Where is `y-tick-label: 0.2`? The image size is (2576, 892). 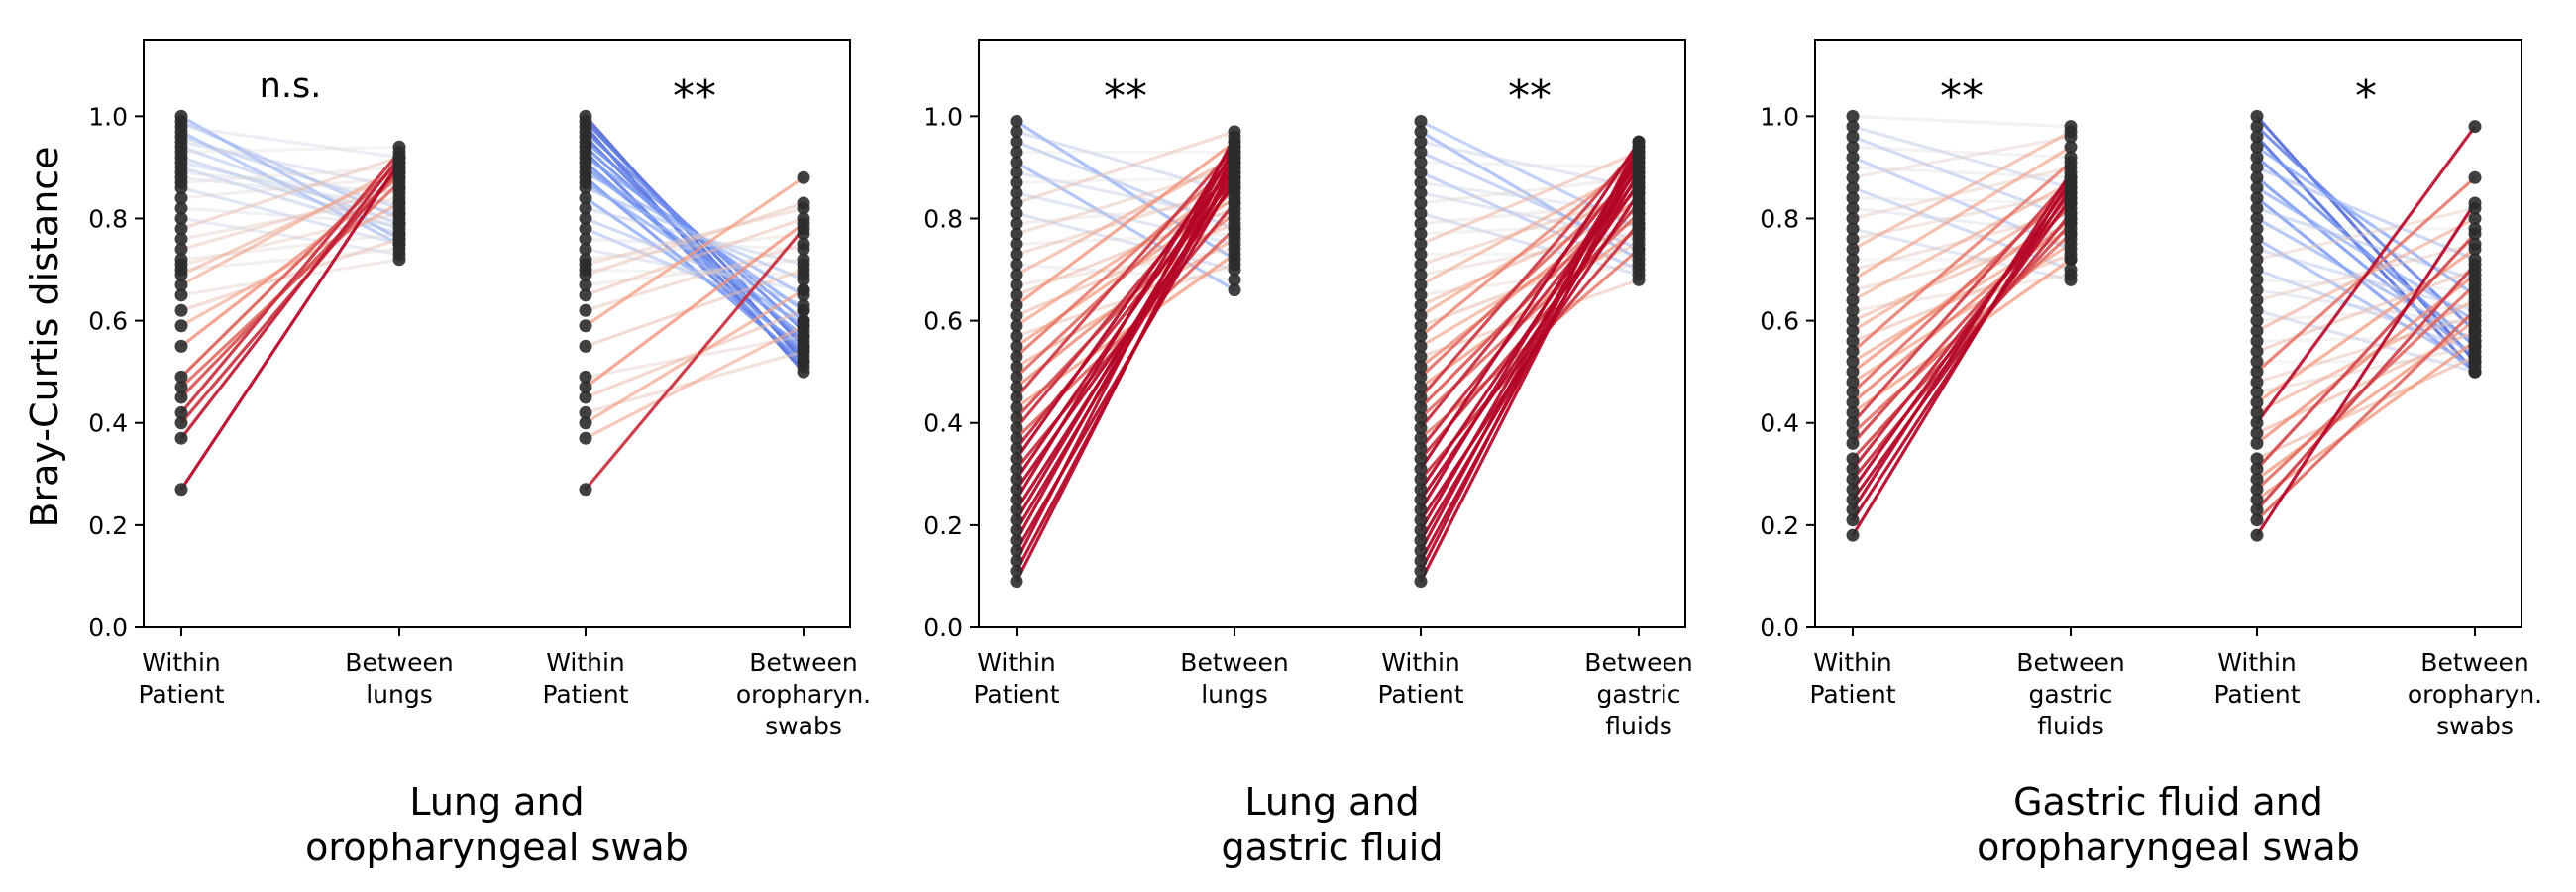
y-tick-label: 0.2 is located at coordinates (1779, 526).